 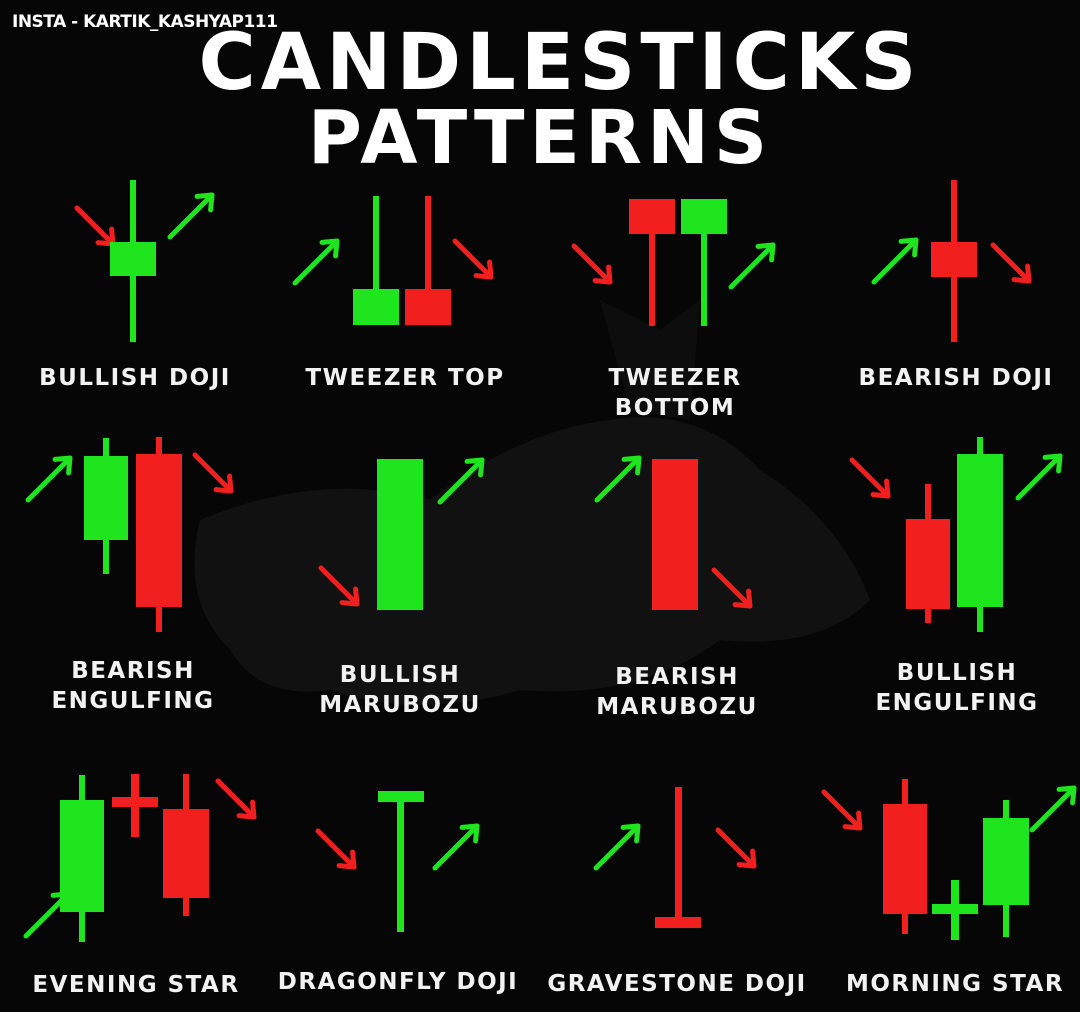 What do you see at coordinates (329, 248) in the screenshot?
I see `tweezer-top-in-arrow-head` at bounding box center [329, 248].